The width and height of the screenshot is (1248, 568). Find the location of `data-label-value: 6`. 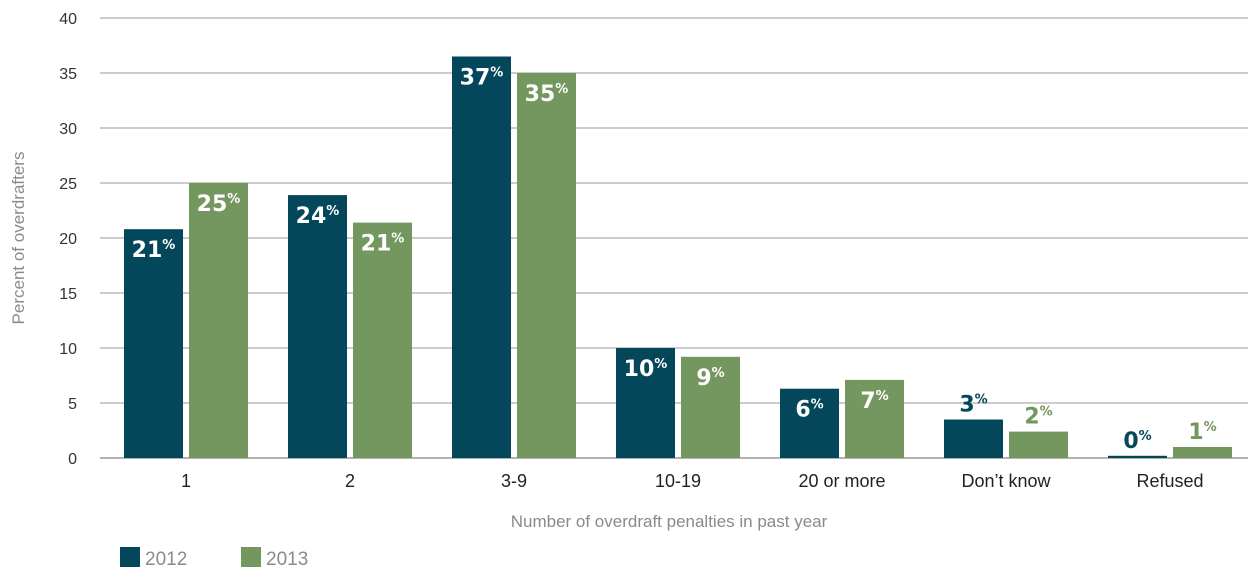

data-label-value: 6 is located at coordinates (802, 410).